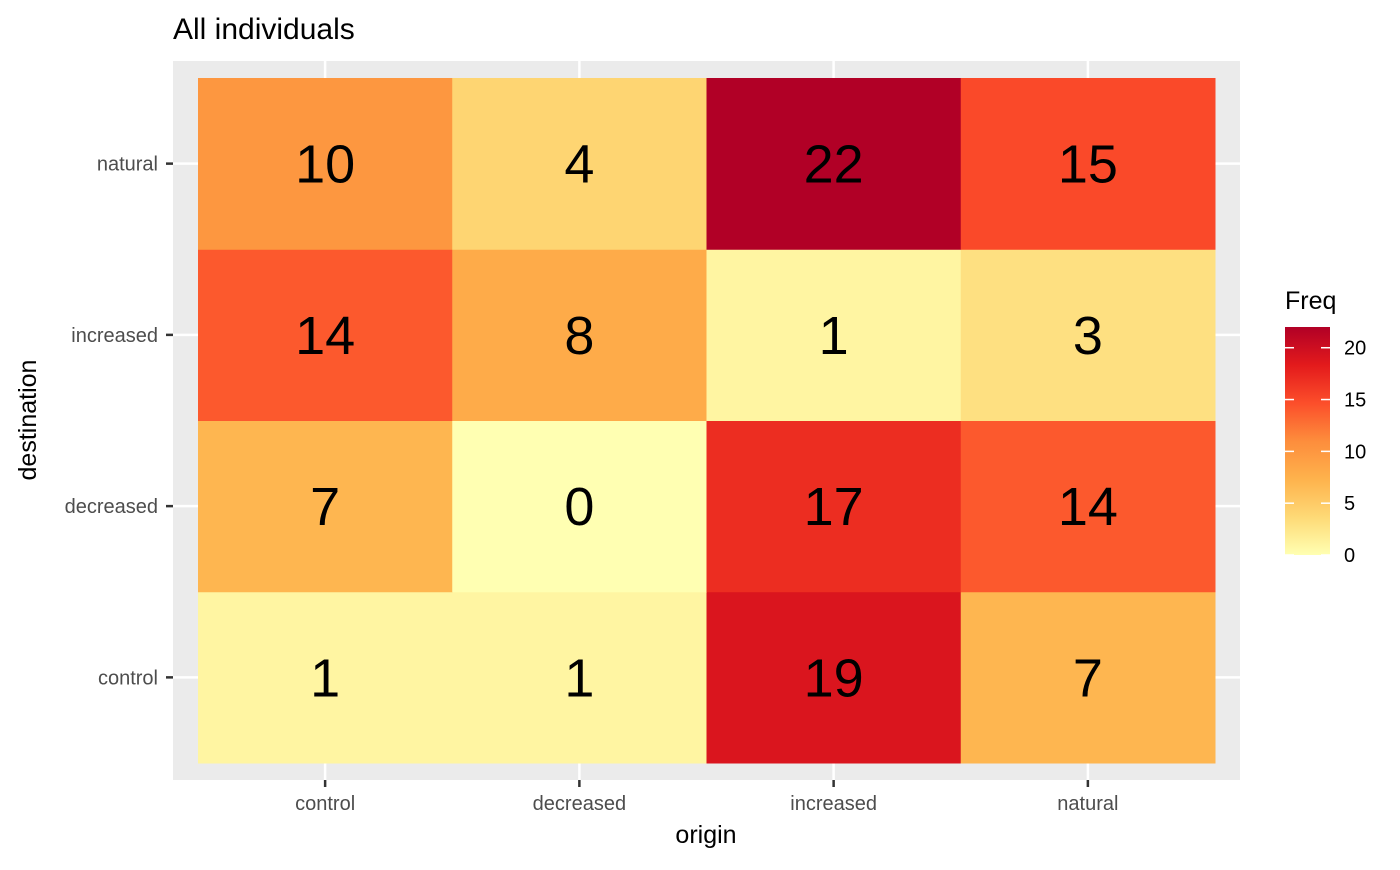 The width and height of the screenshot is (1400, 870). I want to click on x-tick-label: control, so click(325, 804).